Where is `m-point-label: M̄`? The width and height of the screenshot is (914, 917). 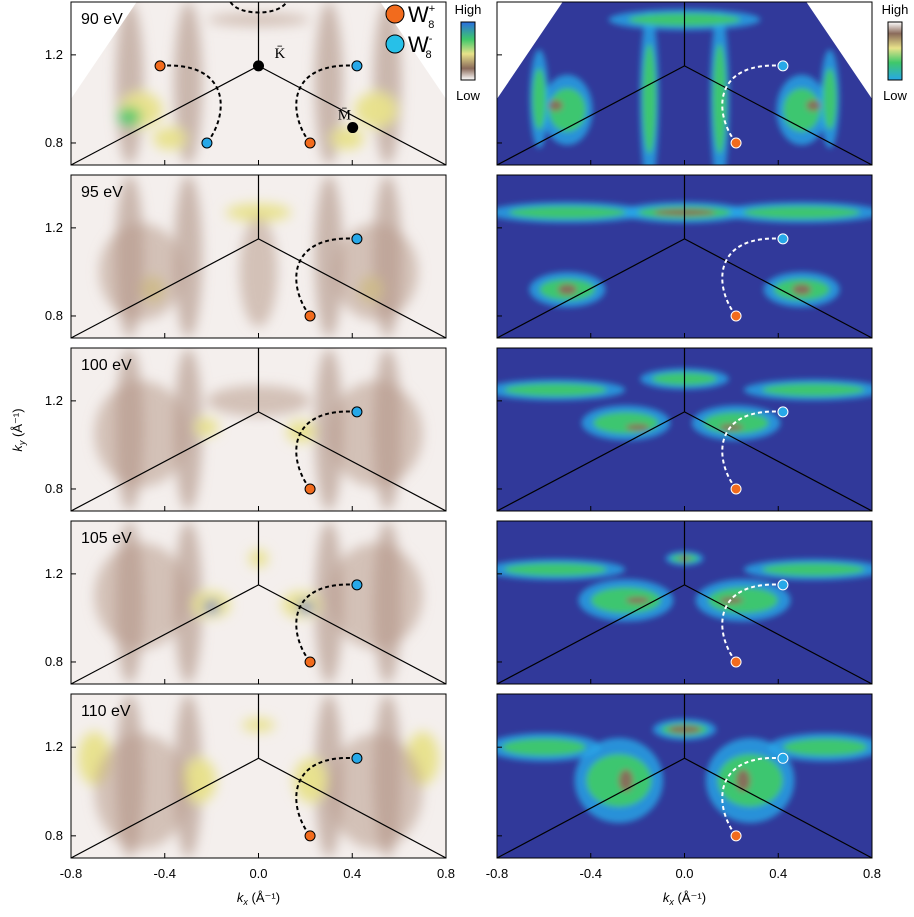
m-point-label: M̄ is located at coordinates (344, 116).